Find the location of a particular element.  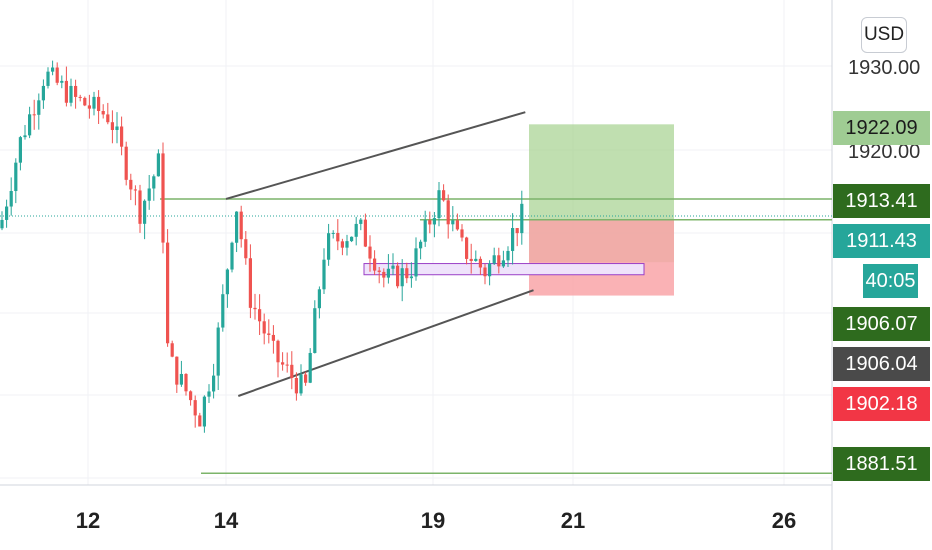

lower-channel-line is located at coordinates (385, 343).